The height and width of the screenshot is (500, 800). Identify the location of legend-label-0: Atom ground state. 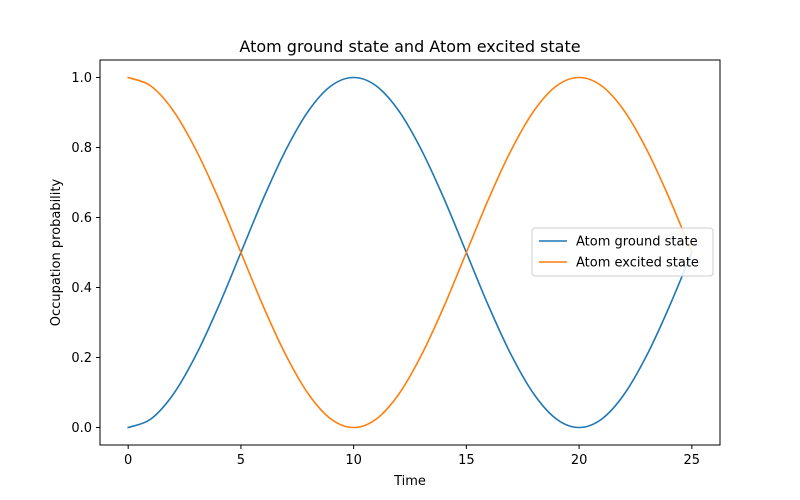
(637, 242).